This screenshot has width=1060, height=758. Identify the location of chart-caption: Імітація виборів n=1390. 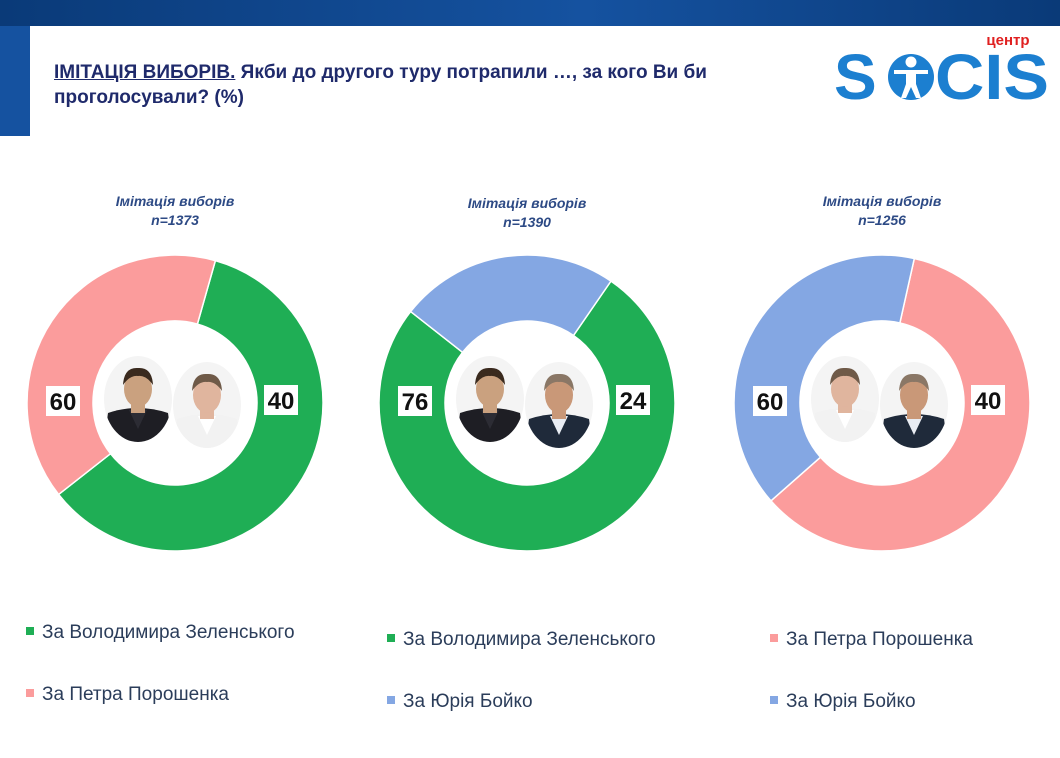
(527, 213).